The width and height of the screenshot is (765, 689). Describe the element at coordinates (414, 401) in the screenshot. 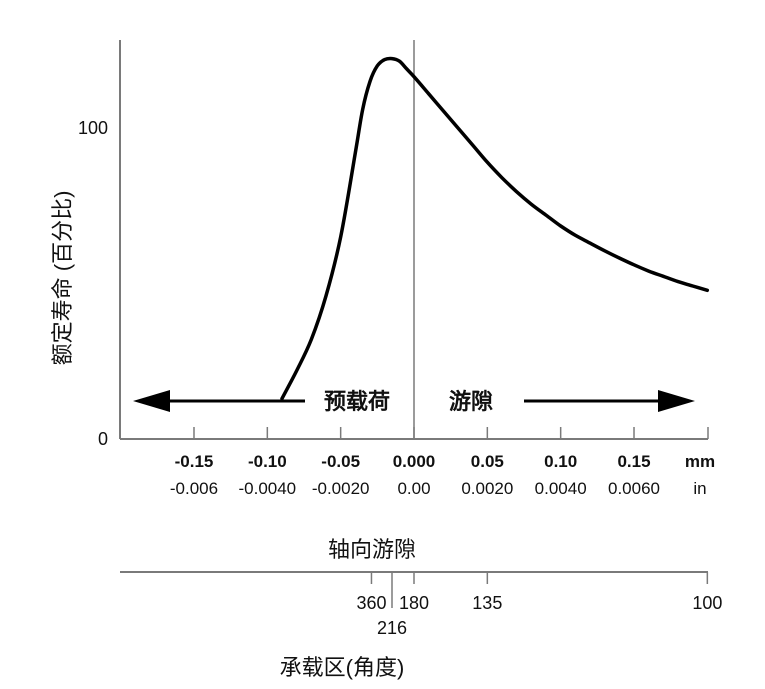

I see `region-arrows` at that location.